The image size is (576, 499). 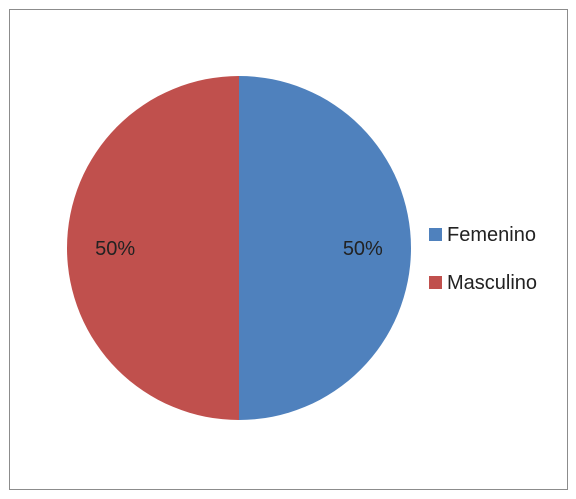 What do you see at coordinates (483, 259) in the screenshot?
I see `legend: Femenino Masculino` at bounding box center [483, 259].